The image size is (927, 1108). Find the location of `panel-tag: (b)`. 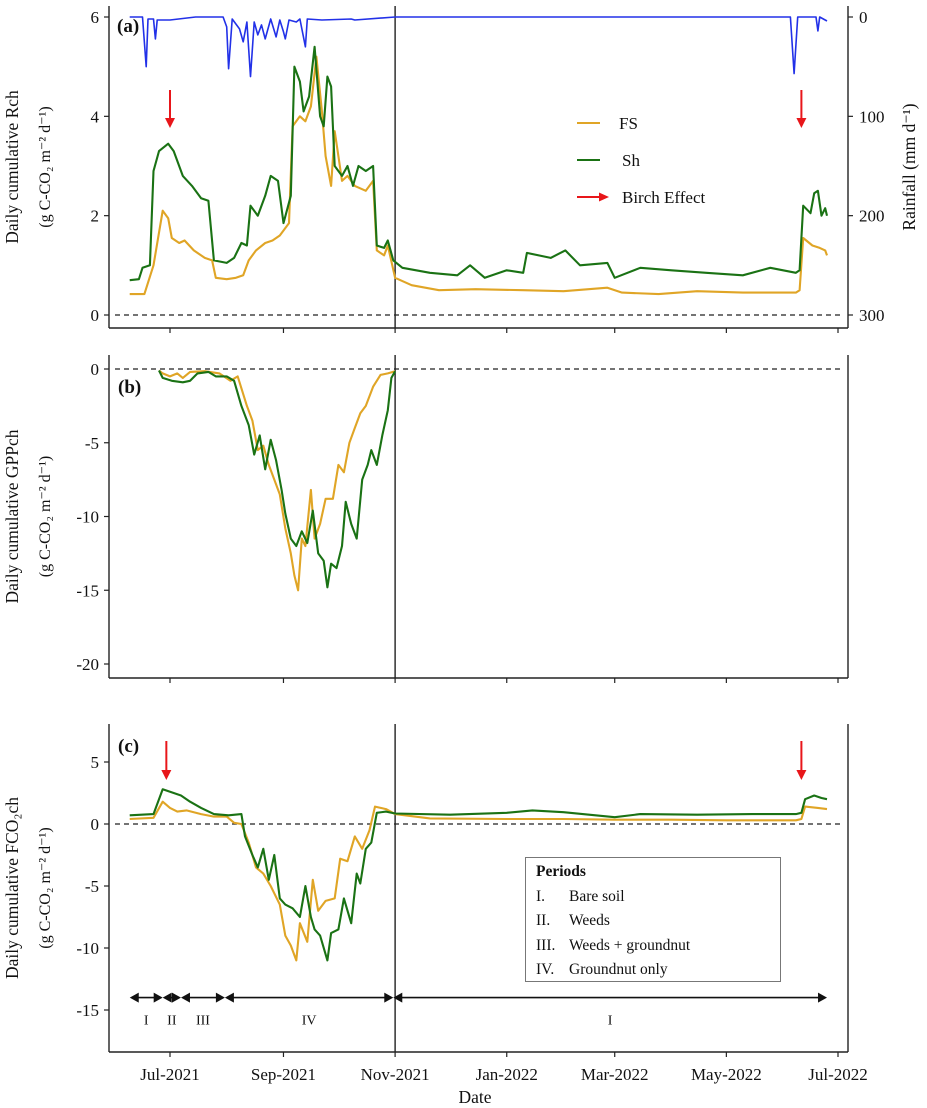

panel-tag: (b) is located at coordinates (129, 387).